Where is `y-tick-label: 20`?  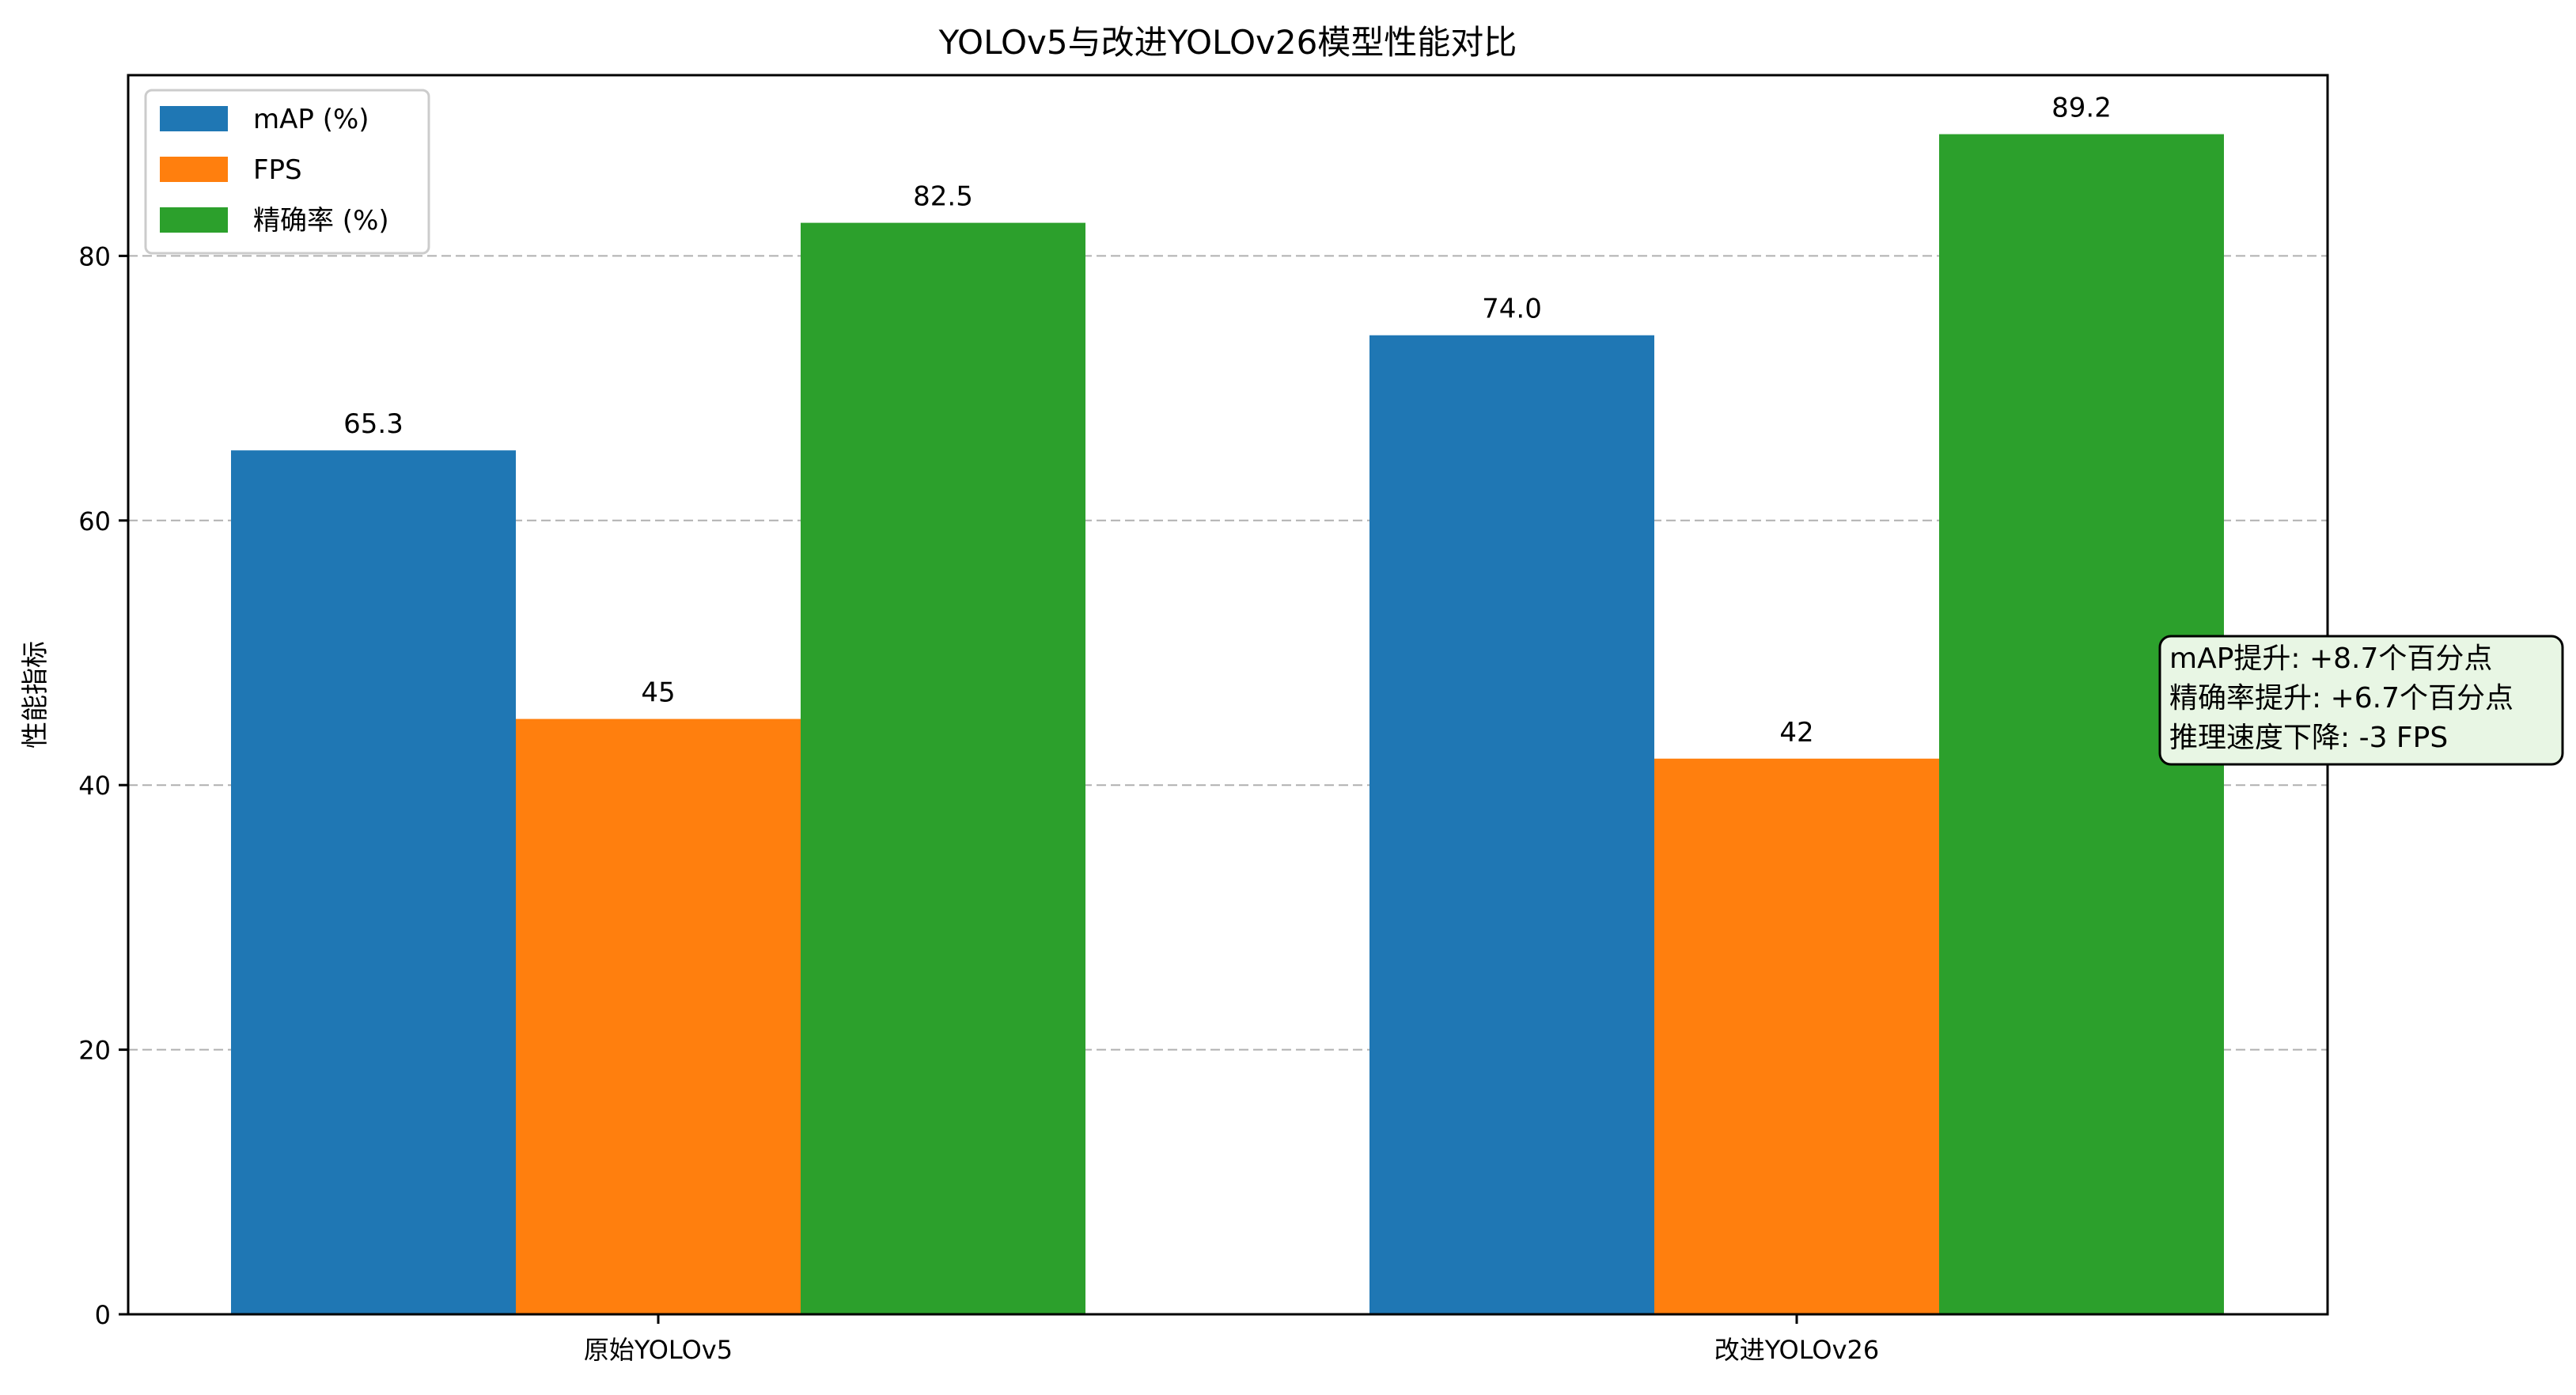 y-tick-label: 20 is located at coordinates (94, 1051).